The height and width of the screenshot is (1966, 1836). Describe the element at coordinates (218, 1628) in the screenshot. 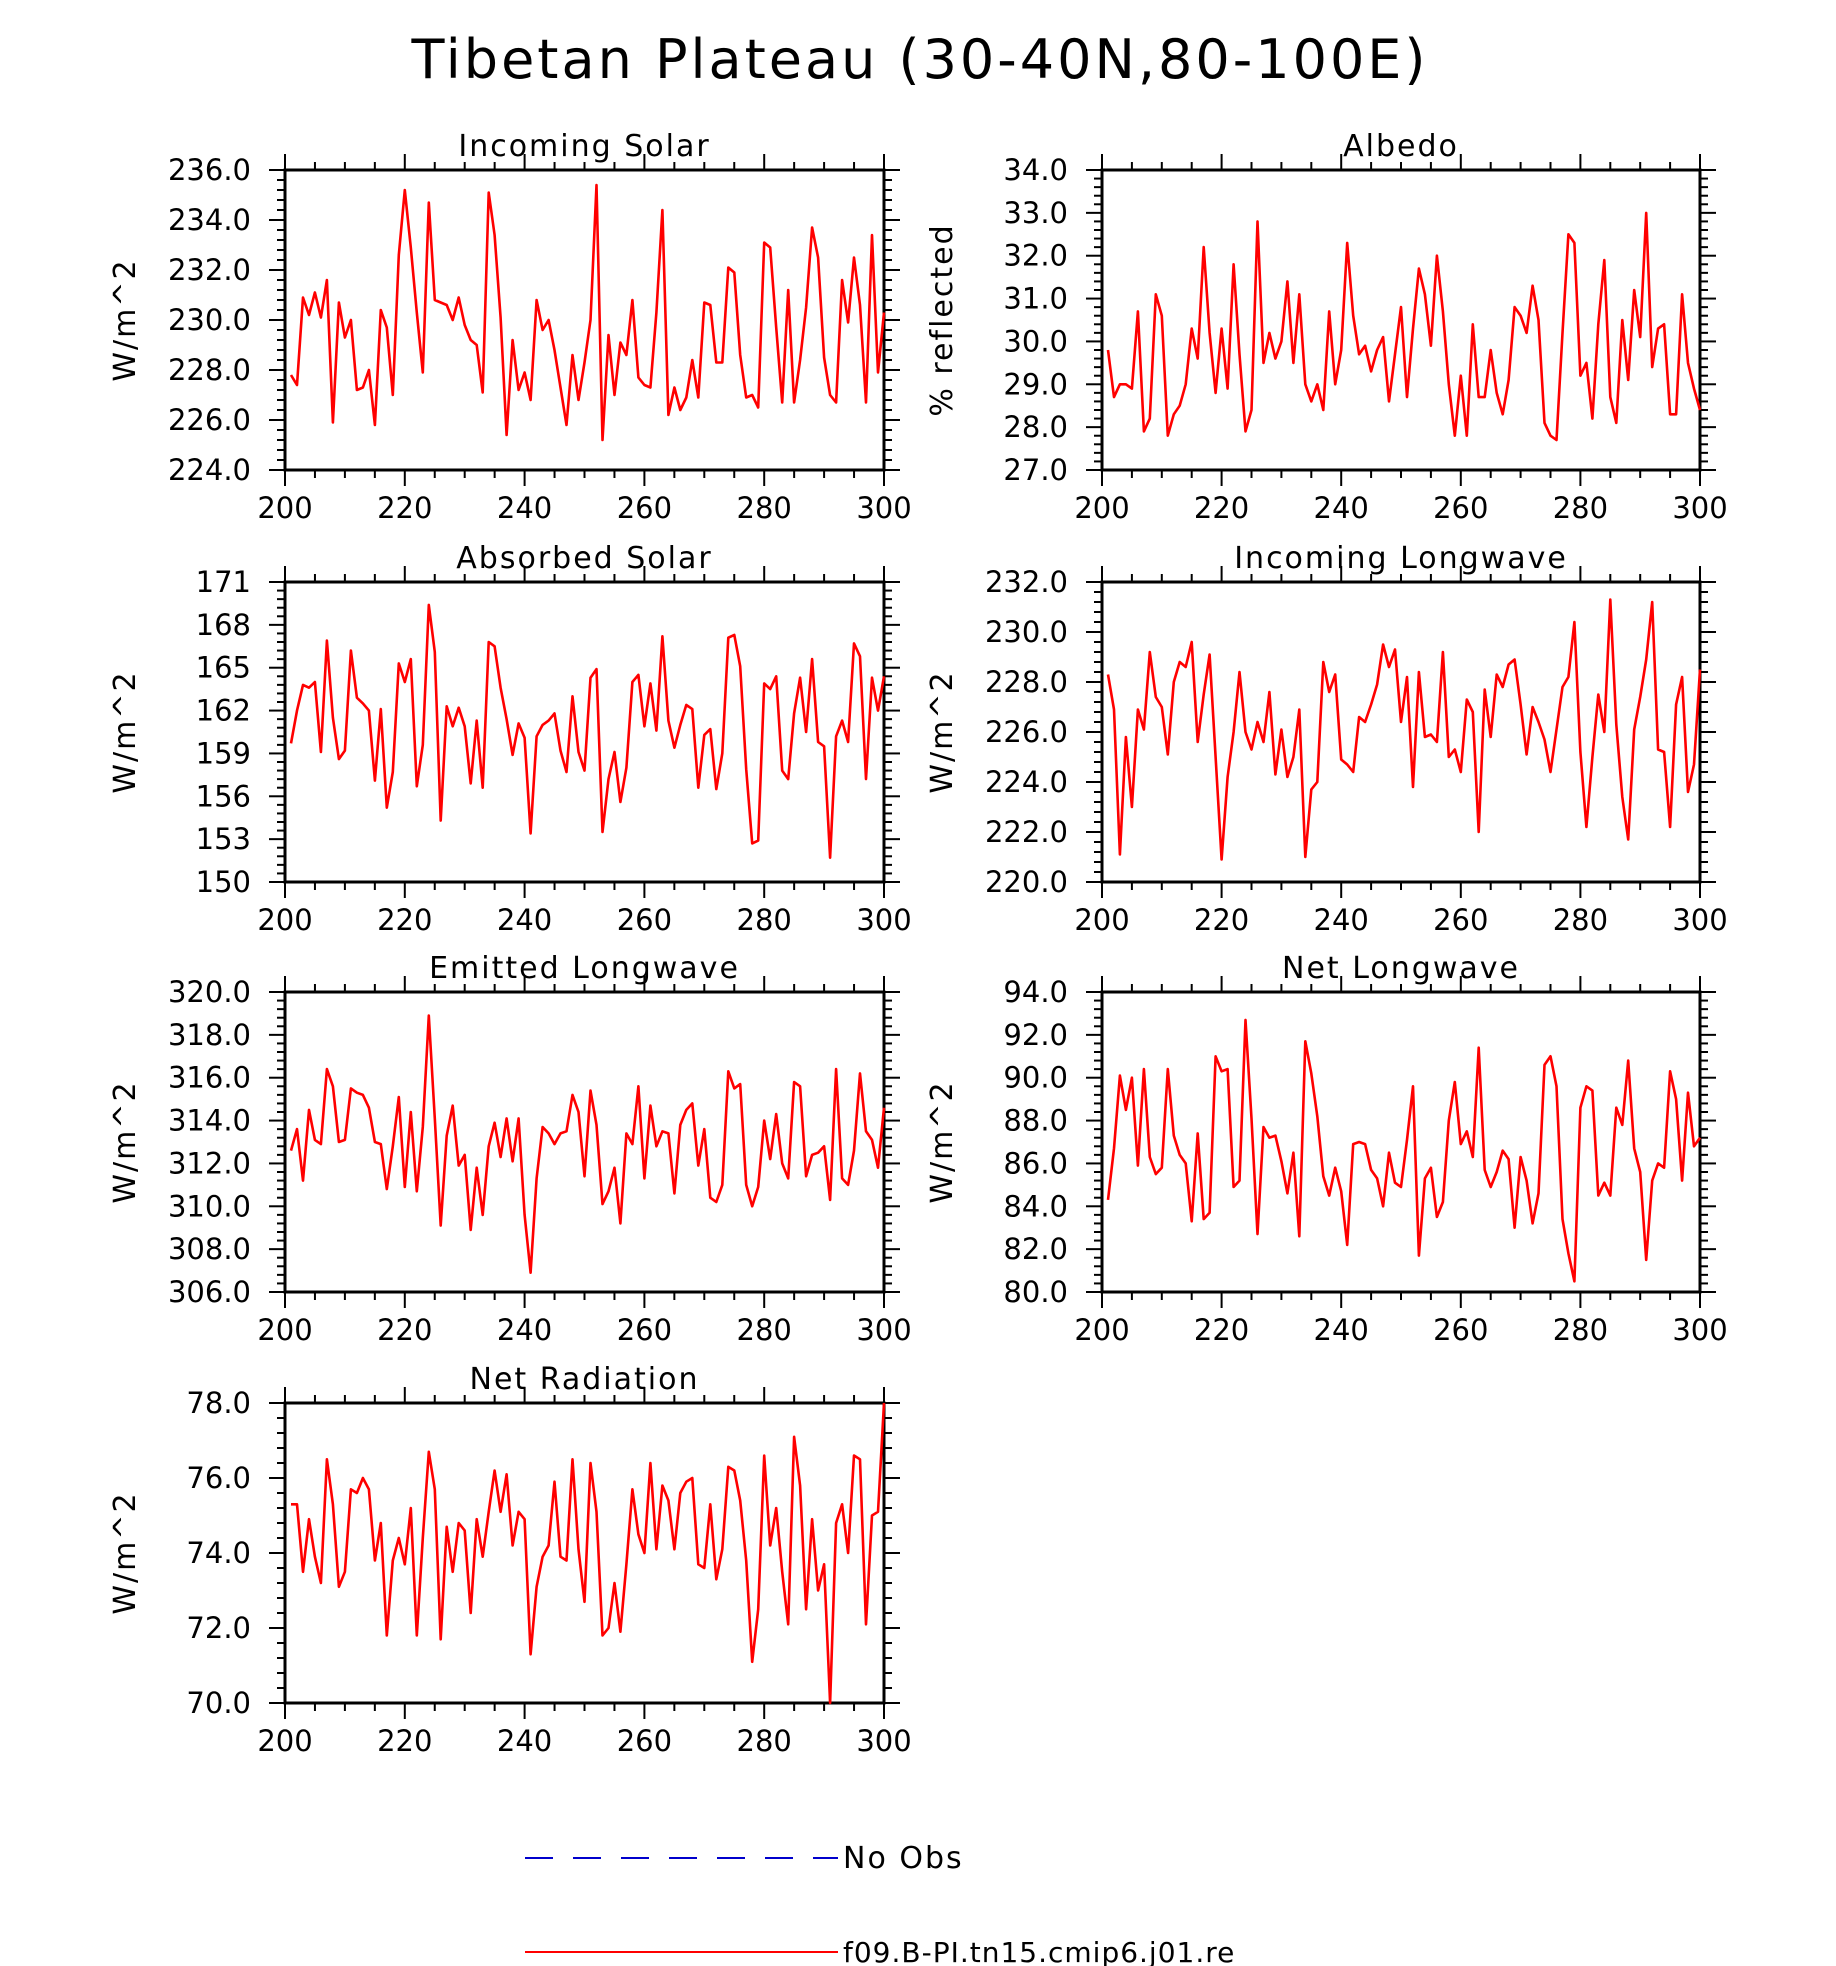

I see `y-tick-label: 72.0` at that location.